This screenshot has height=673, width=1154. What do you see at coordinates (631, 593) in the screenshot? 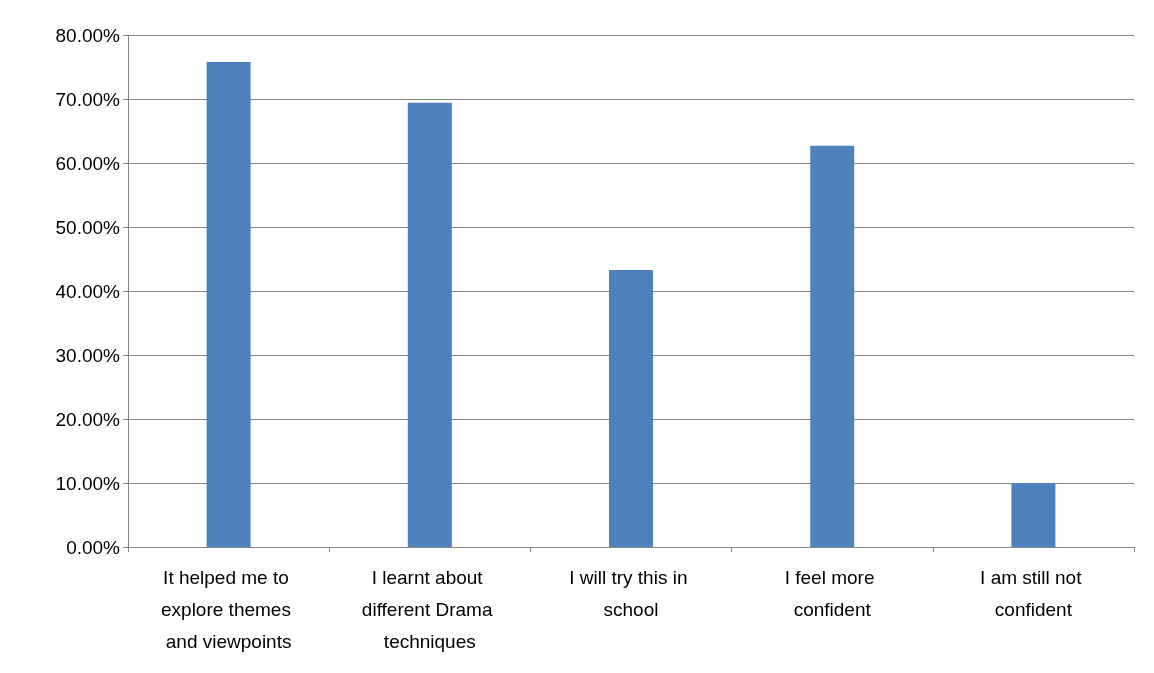
I see `x-tick-label: I will try this in school` at bounding box center [631, 593].